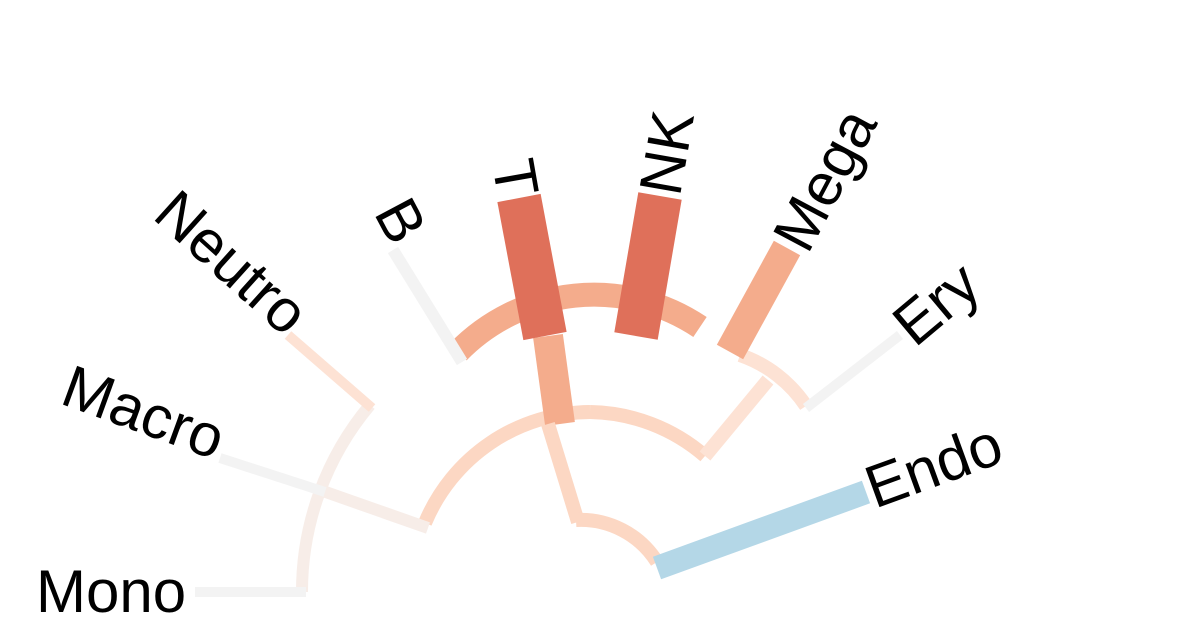 The height and width of the screenshot is (640, 1181). What do you see at coordinates (736, 418) in the screenshot?
I see `branch-mega-ery-stem` at bounding box center [736, 418].